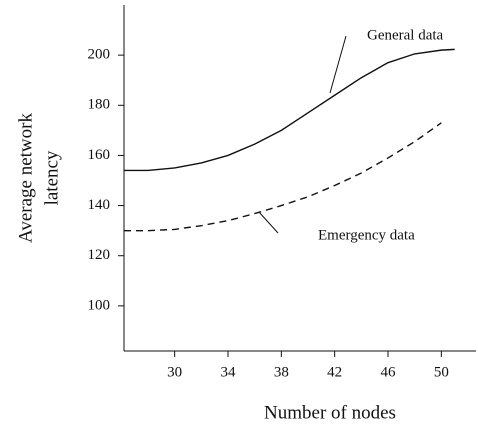 This screenshot has height=429, width=478. Describe the element at coordinates (334, 372) in the screenshot. I see `x-tick-label: 42` at that location.